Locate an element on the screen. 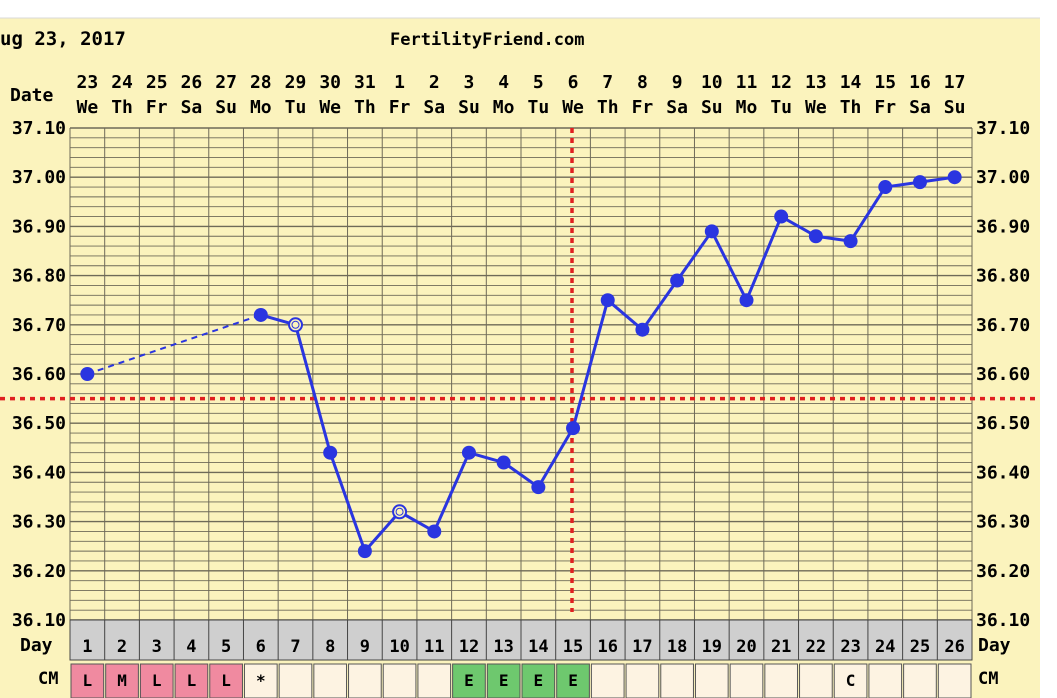 The width and height of the screenshot is (1057, 698). cycle-day-label: 6 is located at coordinates (261, 647).